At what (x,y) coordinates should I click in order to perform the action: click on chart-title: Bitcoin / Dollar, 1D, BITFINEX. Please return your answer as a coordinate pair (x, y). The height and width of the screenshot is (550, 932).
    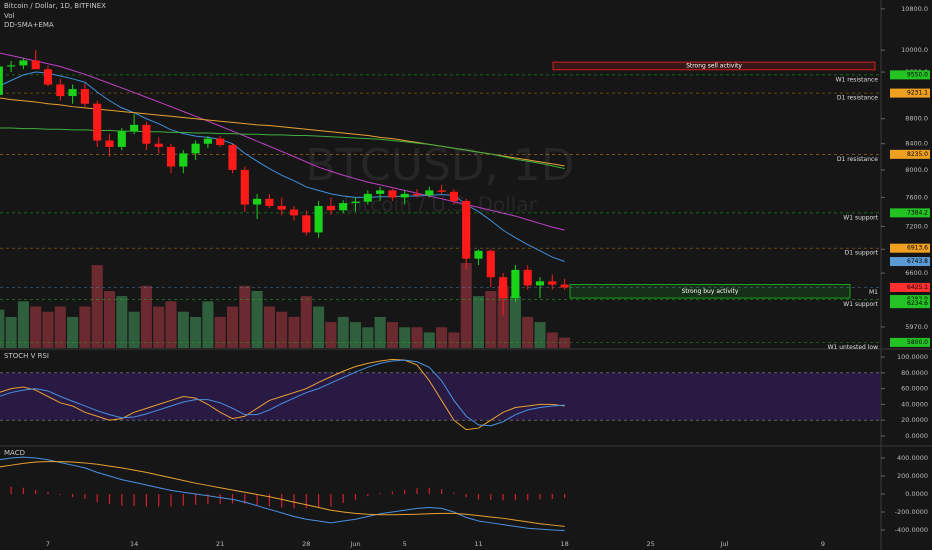
    Looking at the image, I should click on (55, 6).